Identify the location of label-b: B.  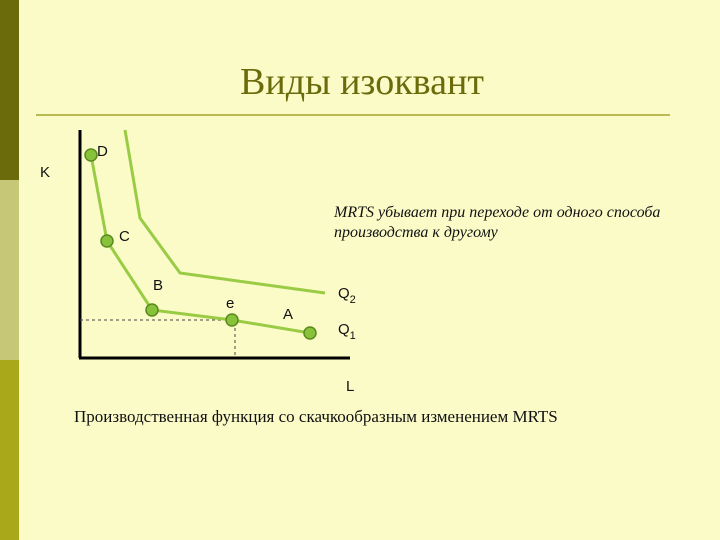
(158, 285).